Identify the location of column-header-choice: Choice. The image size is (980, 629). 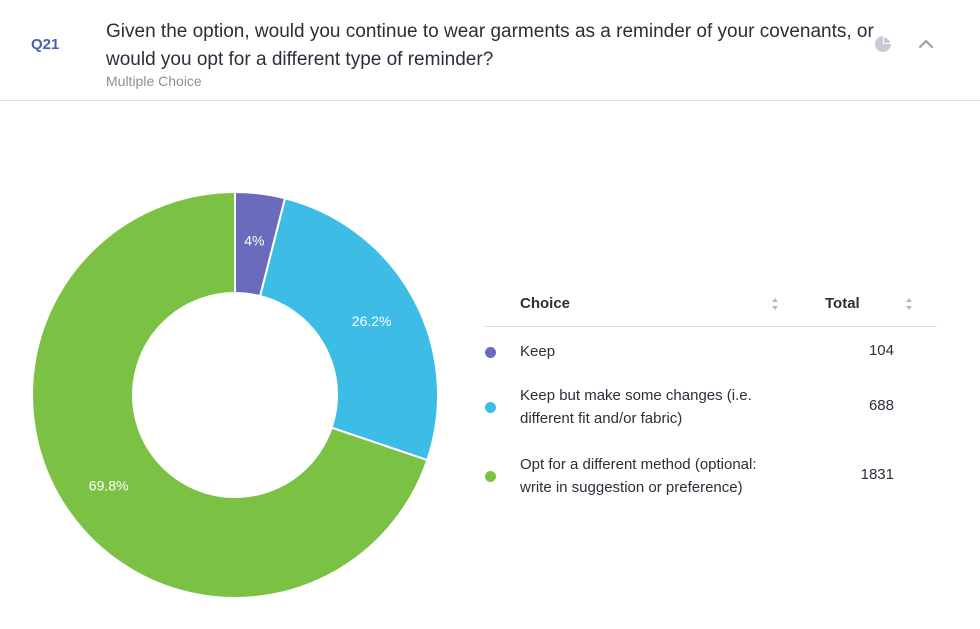
(545, 303).